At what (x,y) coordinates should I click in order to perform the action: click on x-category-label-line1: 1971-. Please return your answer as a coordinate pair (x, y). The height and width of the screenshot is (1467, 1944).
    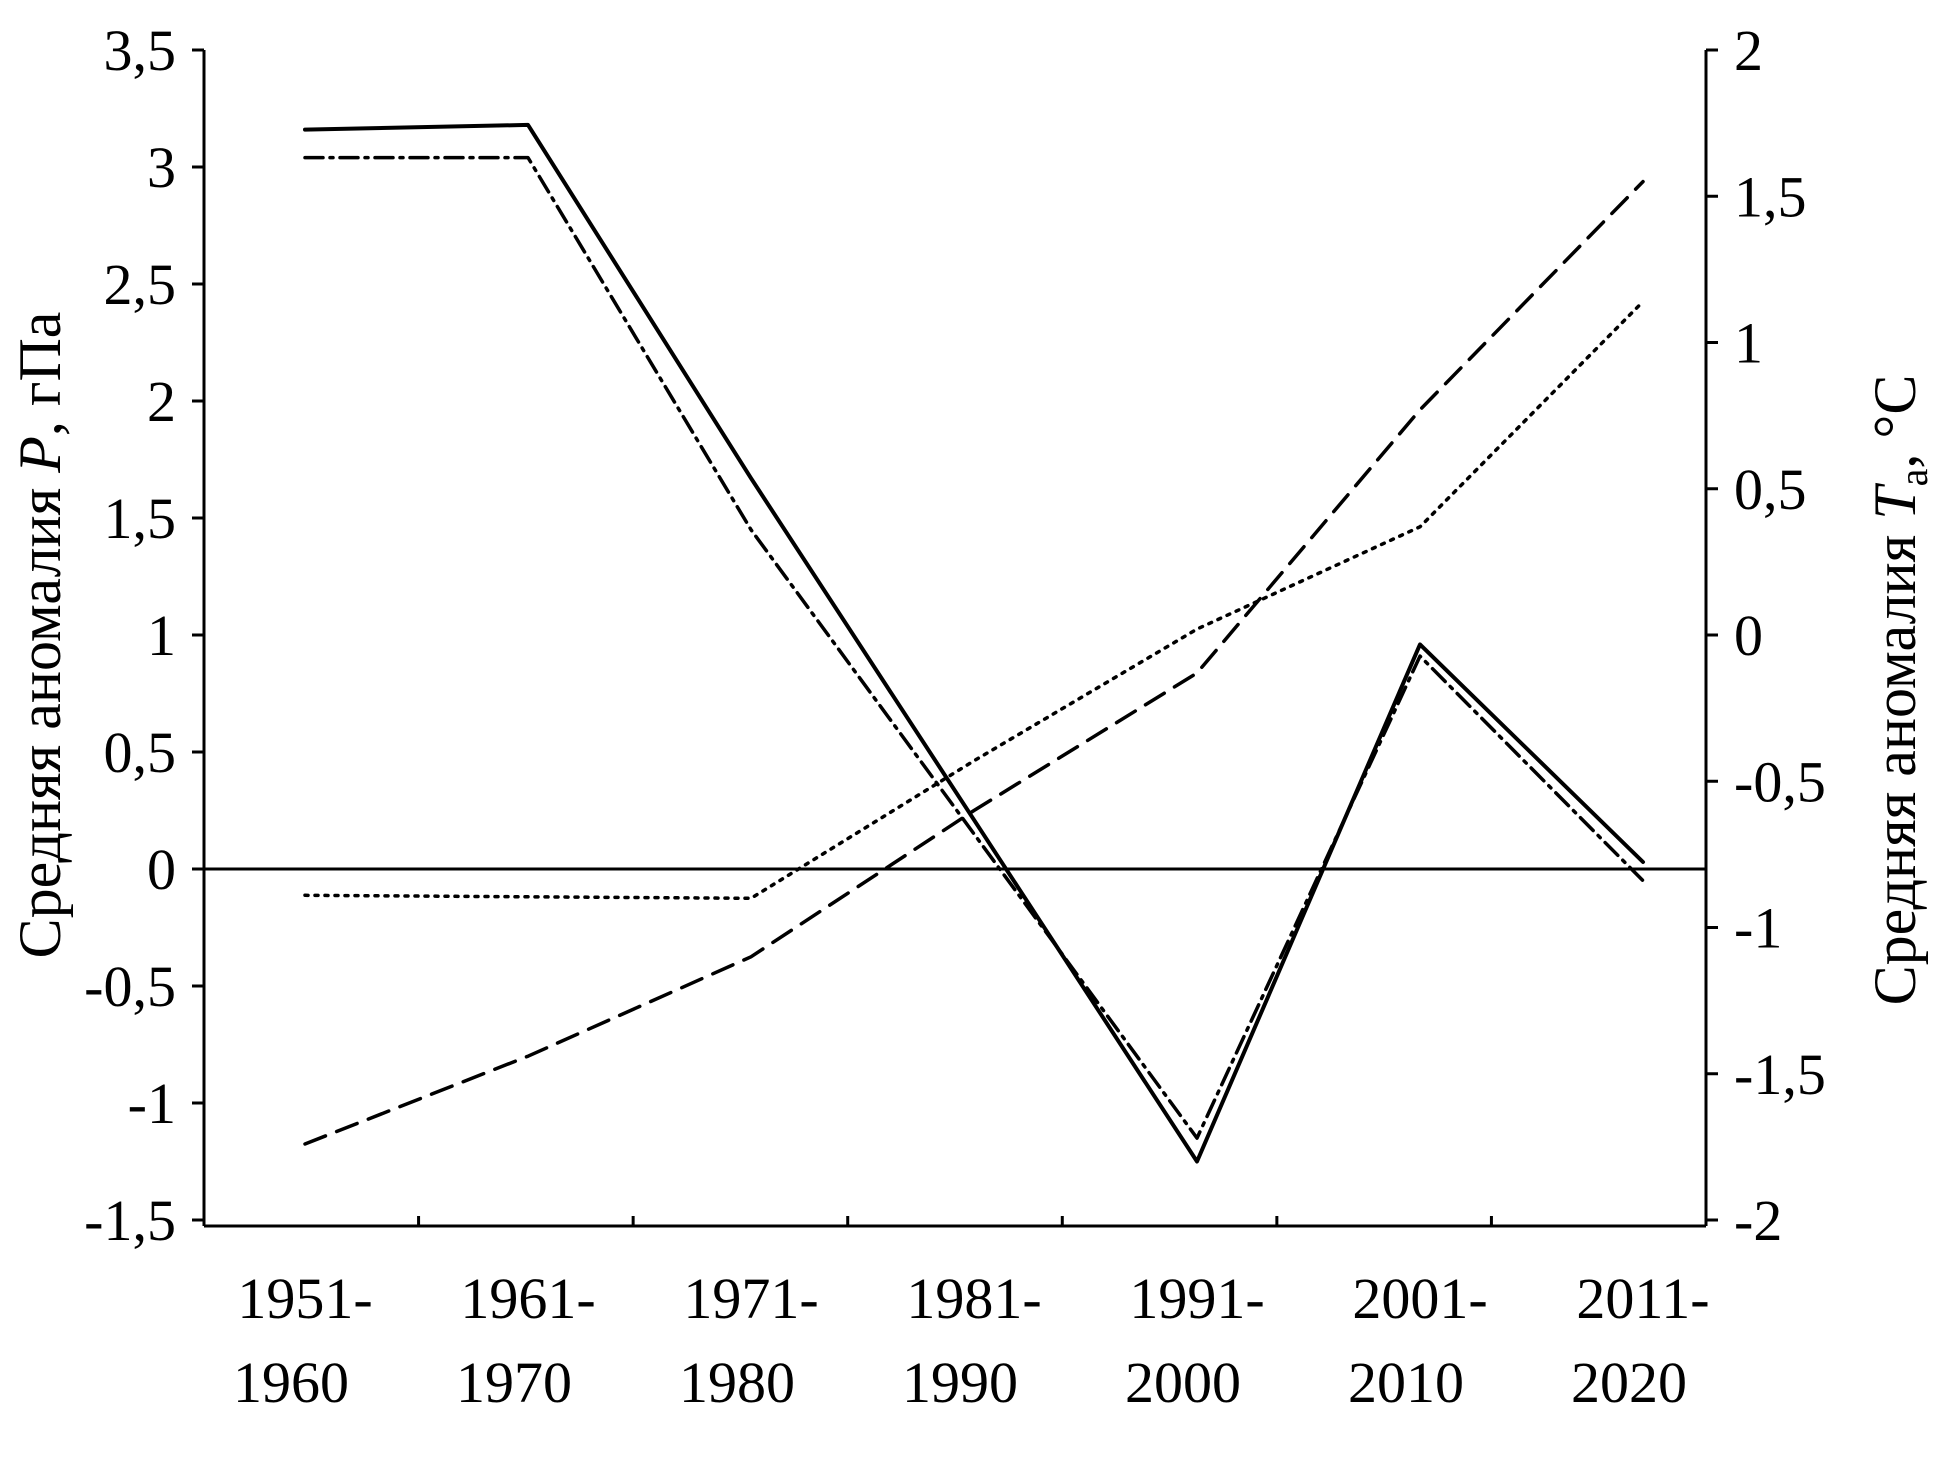
    Looking at the image, I should click on (750, 1298).